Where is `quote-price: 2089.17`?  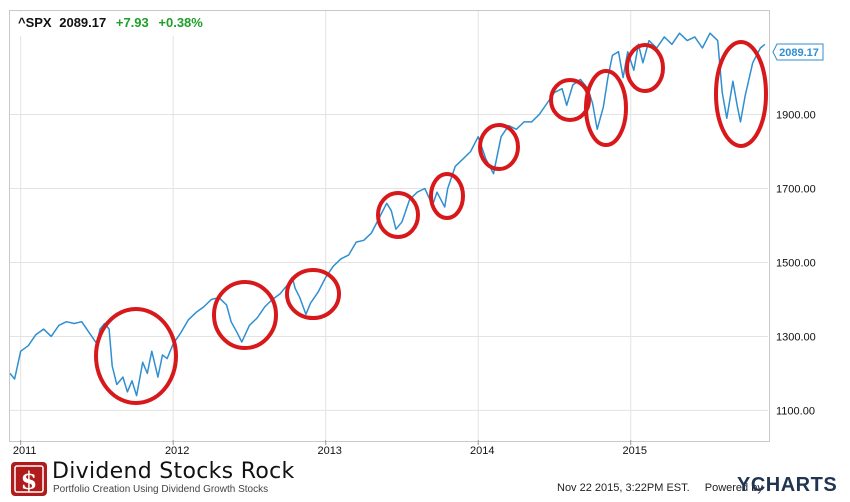 quote-price: 2089.17 is located at coordinates (82, 22).